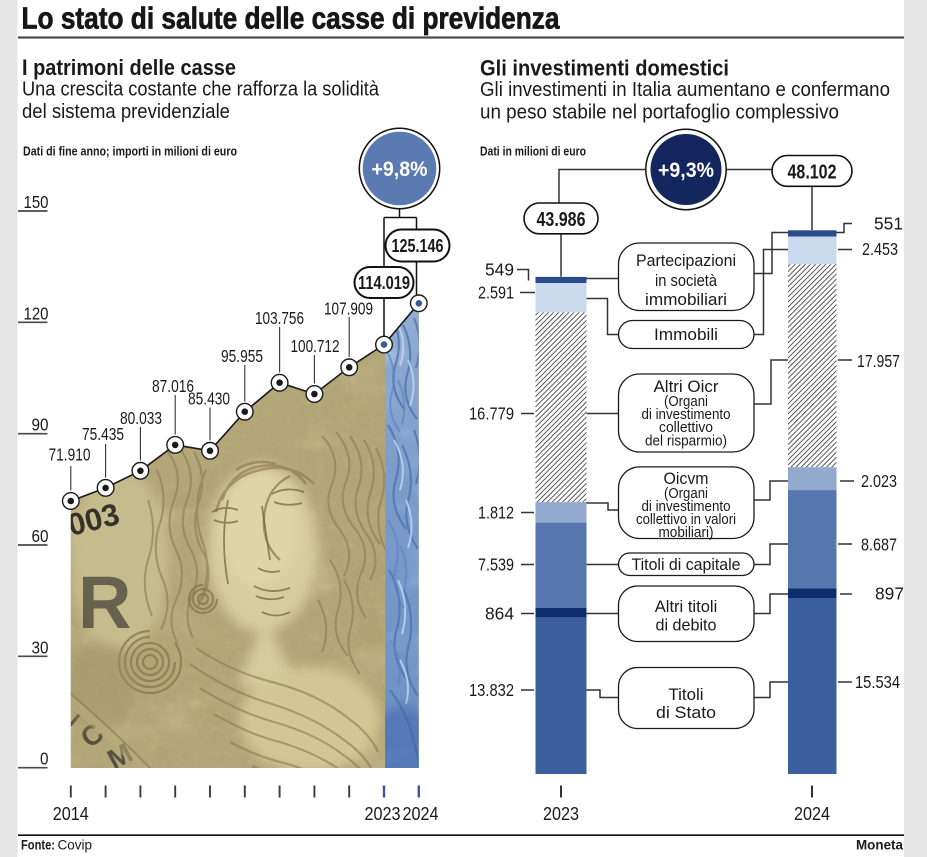 This screenshot has width=927, height=857. Describe the element at coordinates (71, 814) in the screenshot. I see `svg-text: 2014` at that location.